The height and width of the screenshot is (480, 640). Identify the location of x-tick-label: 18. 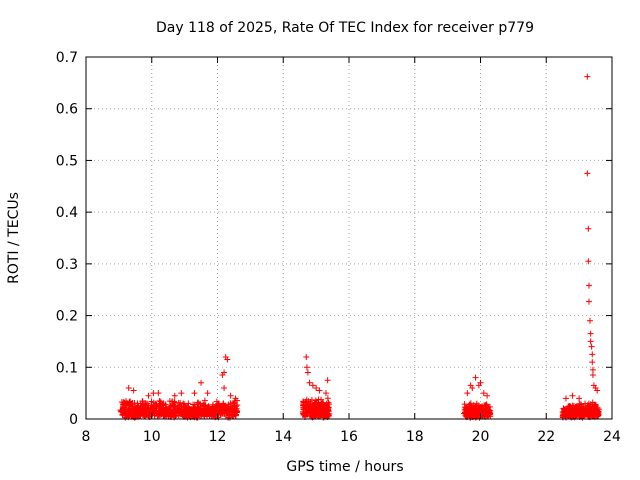
(415, 437).